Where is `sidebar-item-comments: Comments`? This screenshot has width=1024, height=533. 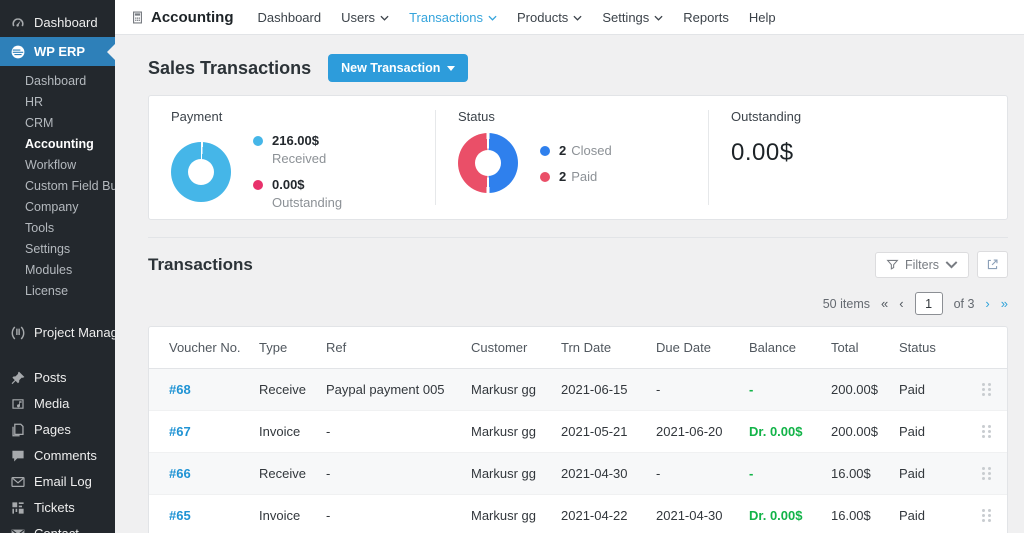
sidebar-item-comments: Comments is located at coordinates (57, 455).